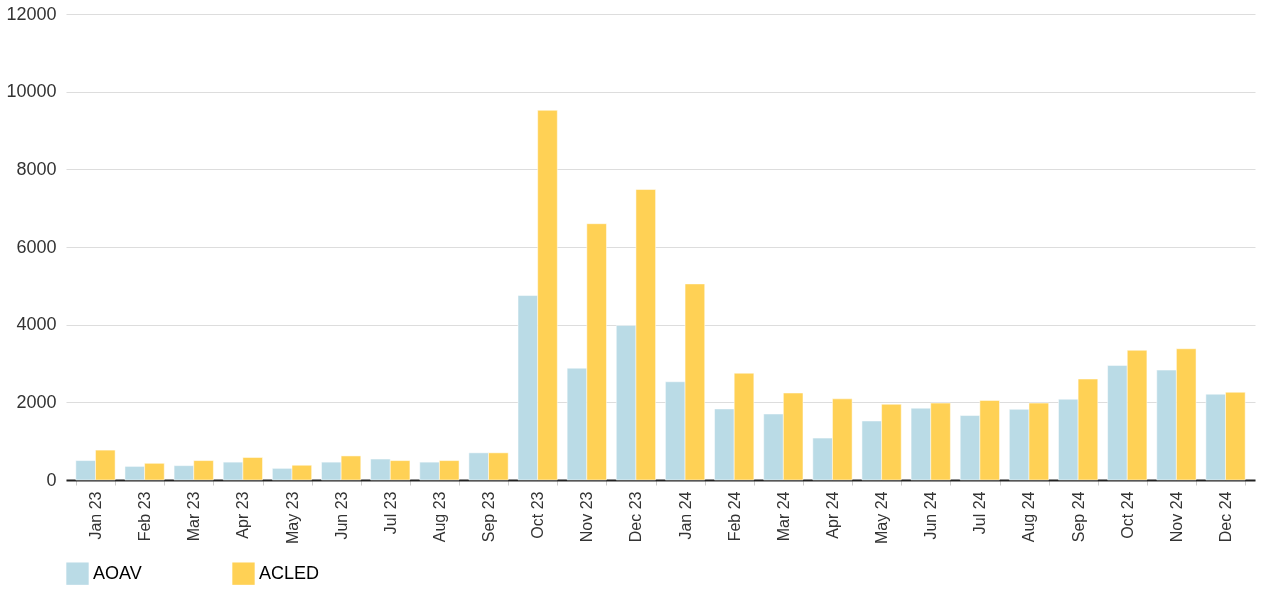 The image size is (1273, 600). Describe the element at coordinates (117, 572) in the screenshot. I see `legend-label: AOAV` at that location.